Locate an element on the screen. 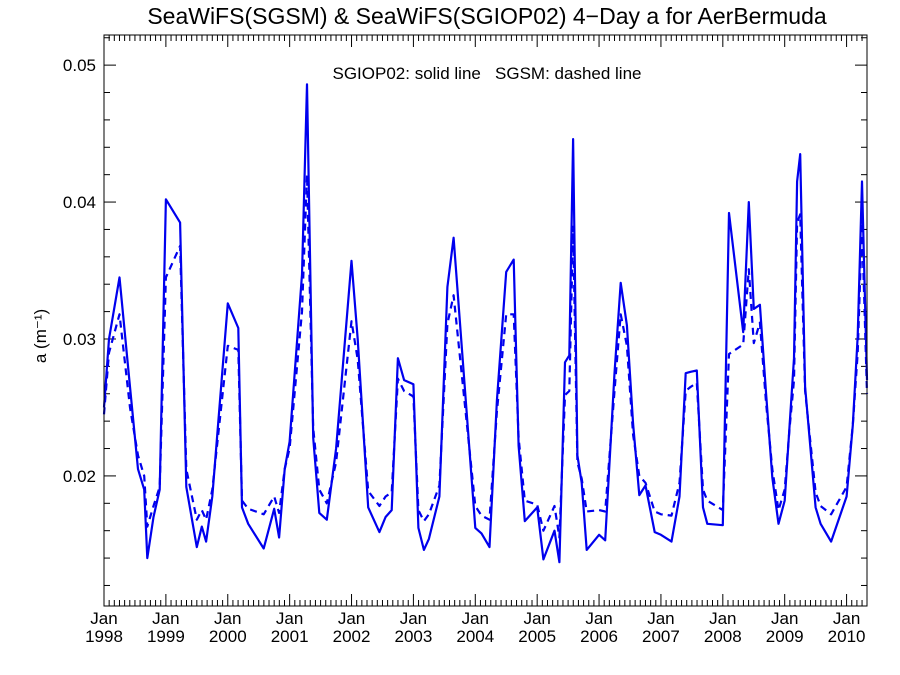 This screenshot has height=675, width=900. y-tick-label: 0.03 is located at coordinates (79, 339).